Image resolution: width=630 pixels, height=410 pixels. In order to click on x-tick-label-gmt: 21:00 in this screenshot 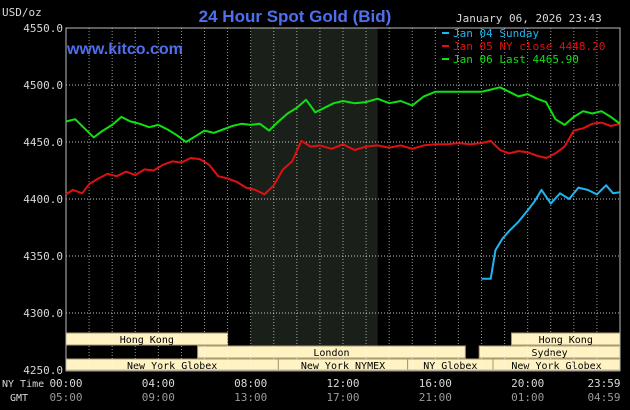, I will do `click(435, 397)`.